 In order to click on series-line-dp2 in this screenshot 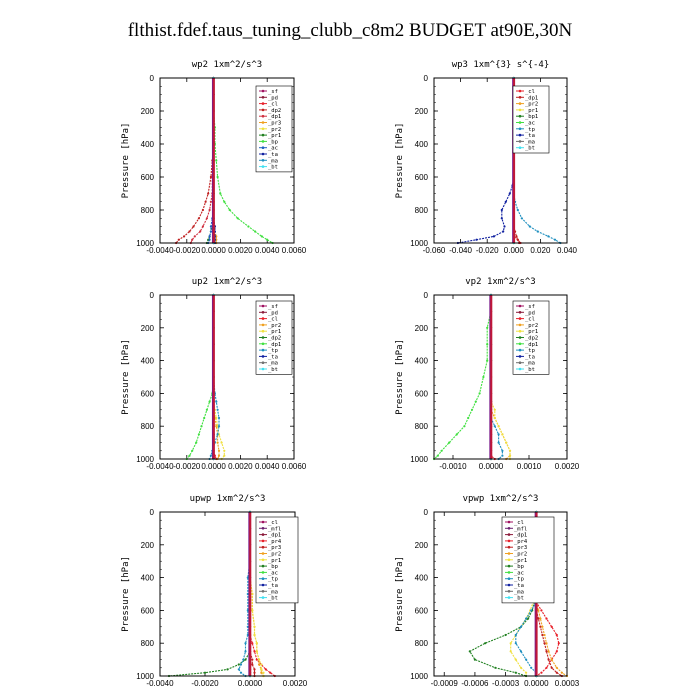, I will do `click(195, 161)`.